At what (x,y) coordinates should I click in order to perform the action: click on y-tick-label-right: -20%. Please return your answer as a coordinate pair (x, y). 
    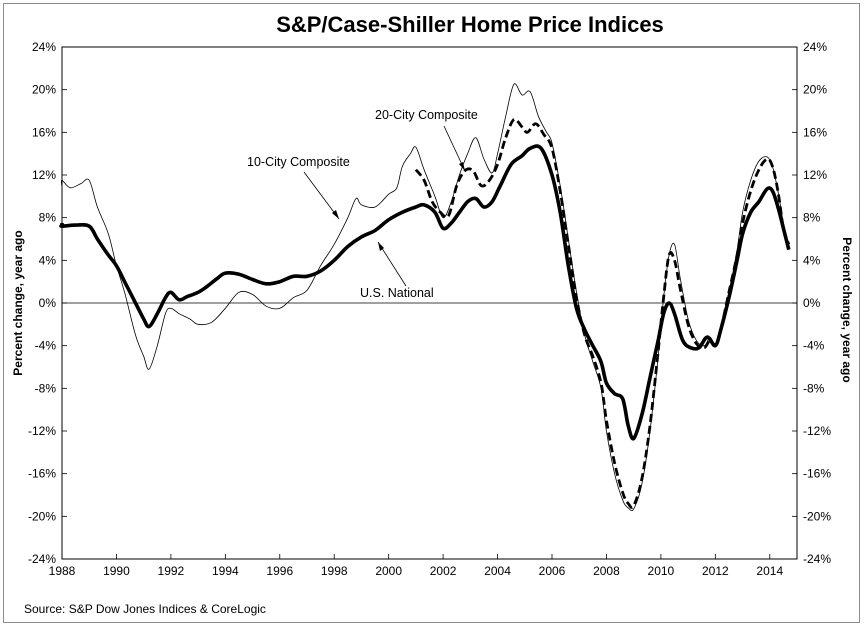
    Looking at the image, I should click on (817, 516).